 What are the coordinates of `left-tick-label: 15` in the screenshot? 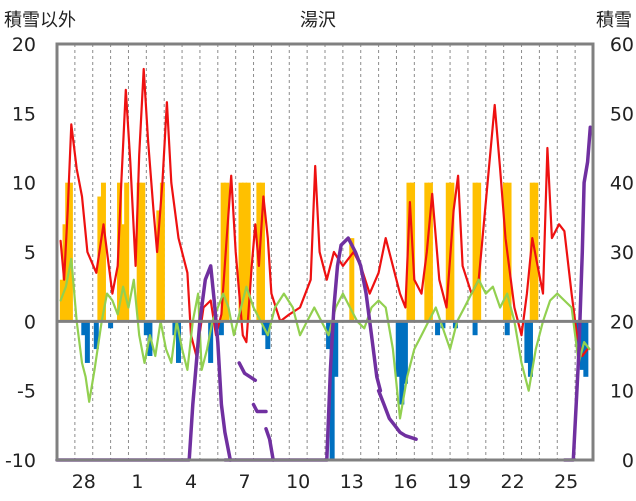 It's located at (24, 114).